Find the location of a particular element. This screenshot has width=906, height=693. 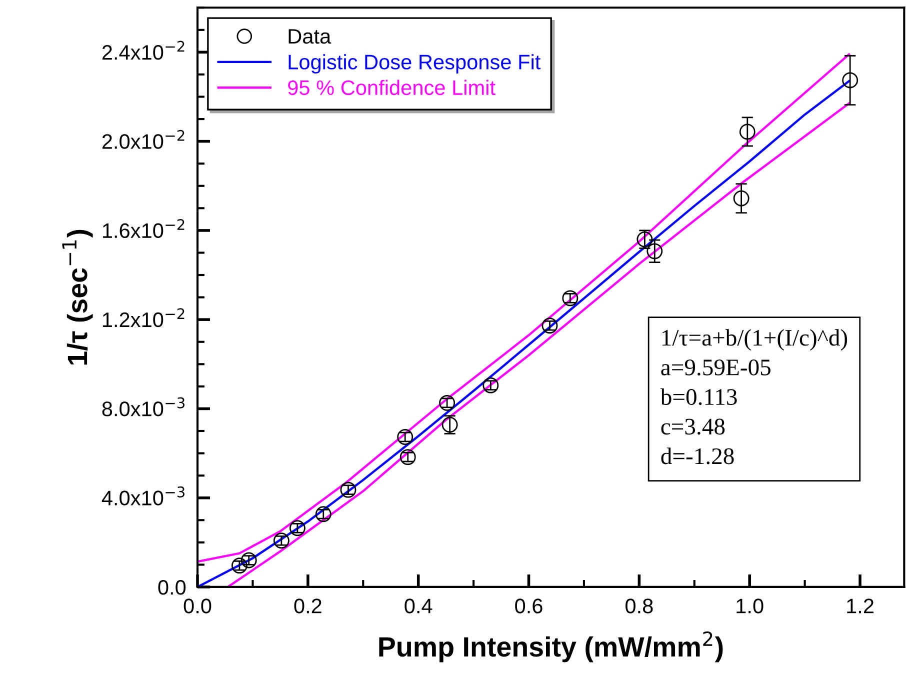

legend-label: Data is located at coordinates (310, 36).